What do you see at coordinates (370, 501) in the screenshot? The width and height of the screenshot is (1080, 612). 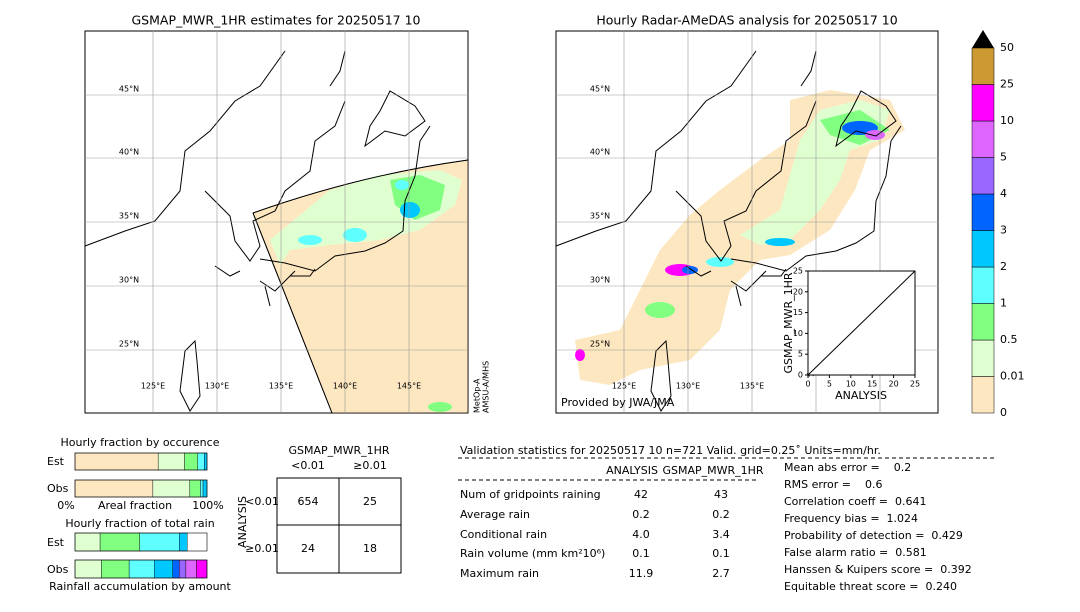 I see `cell: 25` at bounding box center [370, 501].